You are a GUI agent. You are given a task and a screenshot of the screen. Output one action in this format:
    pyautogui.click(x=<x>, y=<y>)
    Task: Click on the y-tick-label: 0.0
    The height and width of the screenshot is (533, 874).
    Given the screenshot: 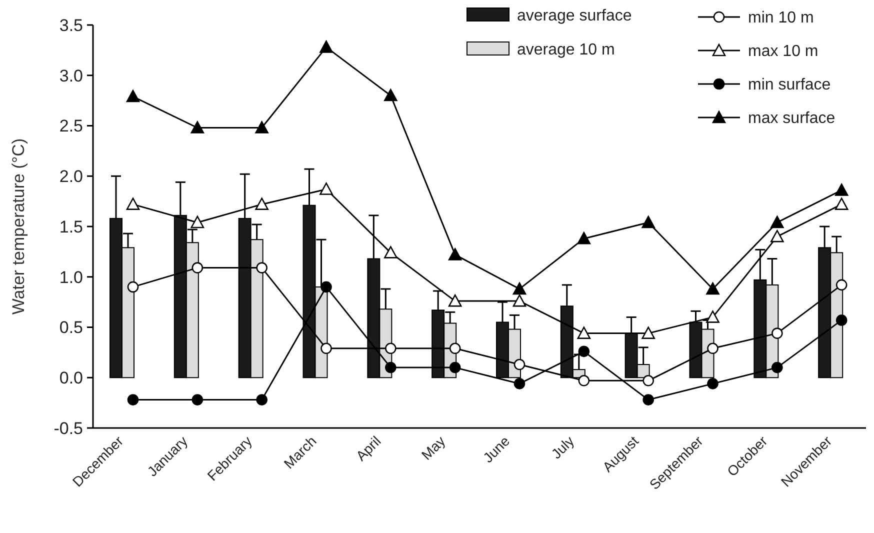 What is the action you would take?
    pyautogui.click(x=71, y=378)
    